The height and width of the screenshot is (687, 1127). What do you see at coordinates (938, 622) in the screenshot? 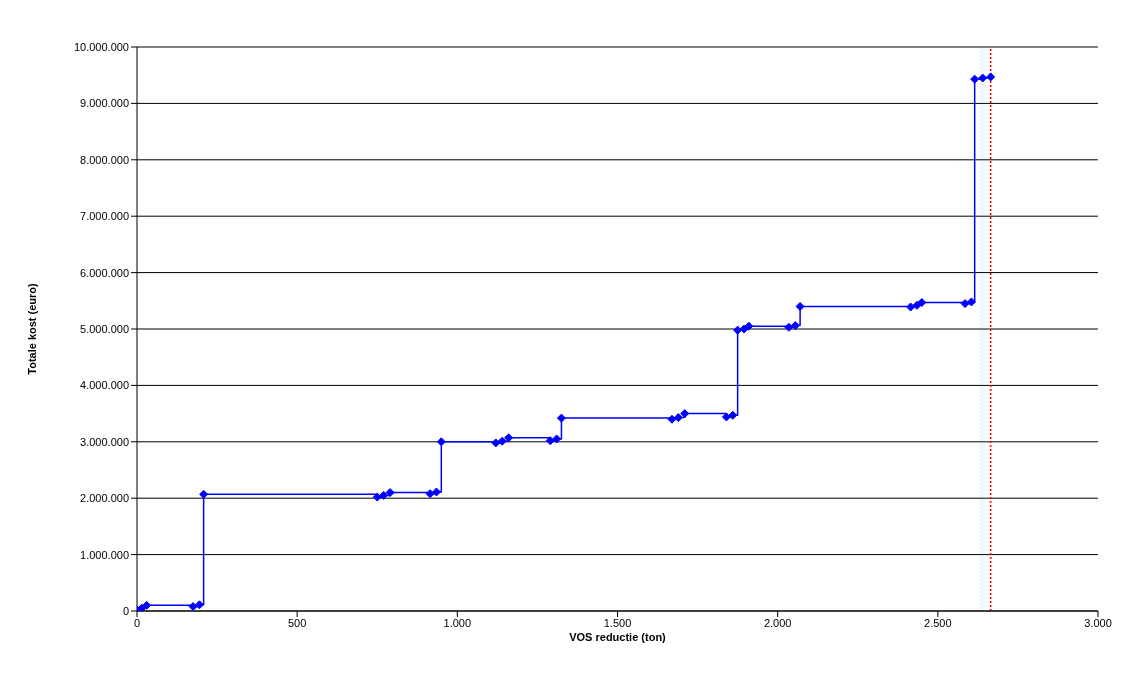
I see `x-tick-label: 2.500` at bounding box center [938, 622].